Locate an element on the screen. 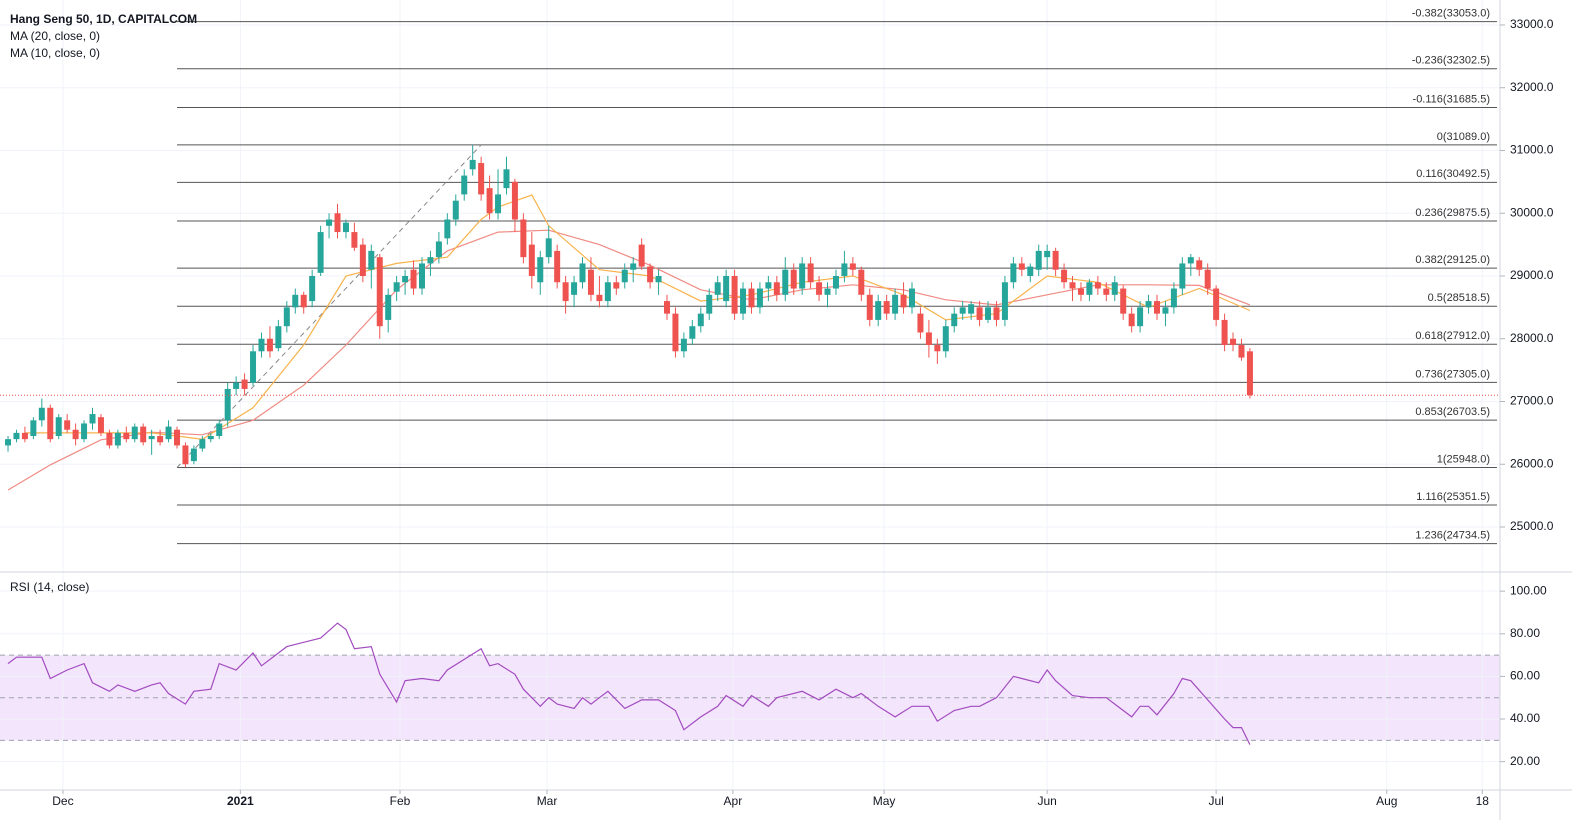 The image size is (1572, 820). fib-label: 1(25948.0) is located at coordinates (1463, 459).